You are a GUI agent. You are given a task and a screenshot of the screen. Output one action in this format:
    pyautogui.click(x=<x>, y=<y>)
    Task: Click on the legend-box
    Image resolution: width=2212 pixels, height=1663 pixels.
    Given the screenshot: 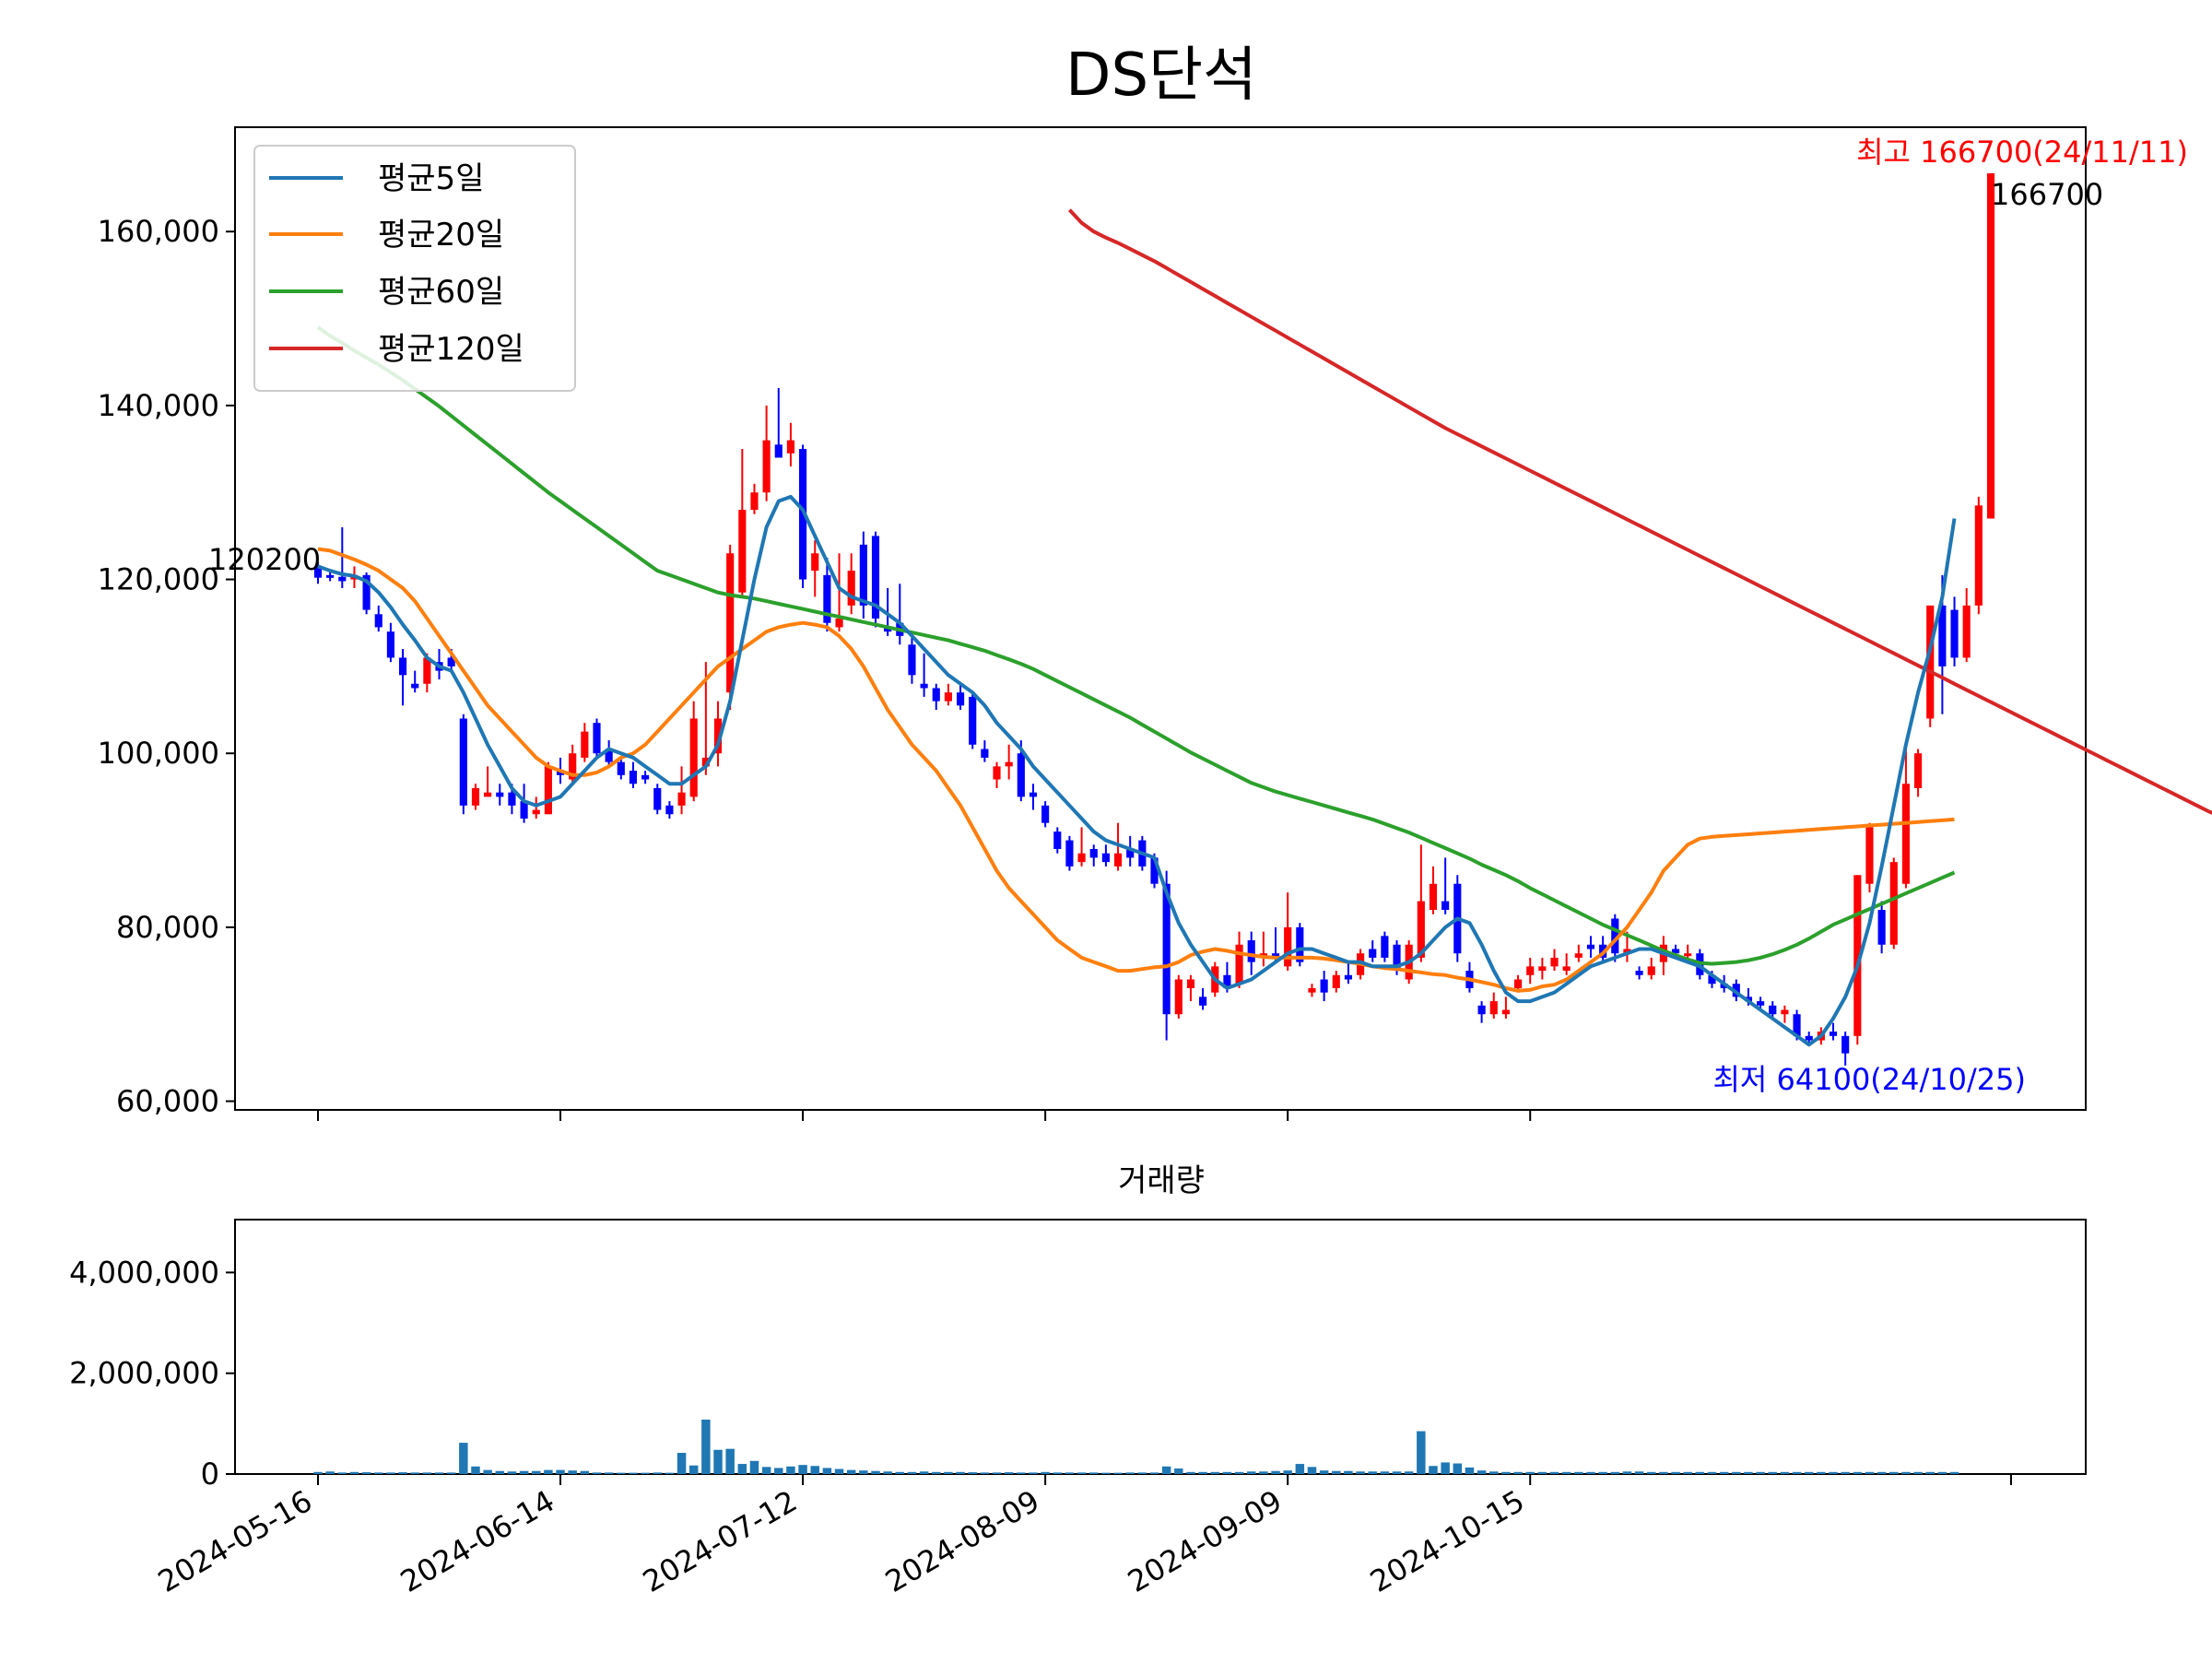 What is the action you would take?
    pyautogui.click(x=414, y=268)
    